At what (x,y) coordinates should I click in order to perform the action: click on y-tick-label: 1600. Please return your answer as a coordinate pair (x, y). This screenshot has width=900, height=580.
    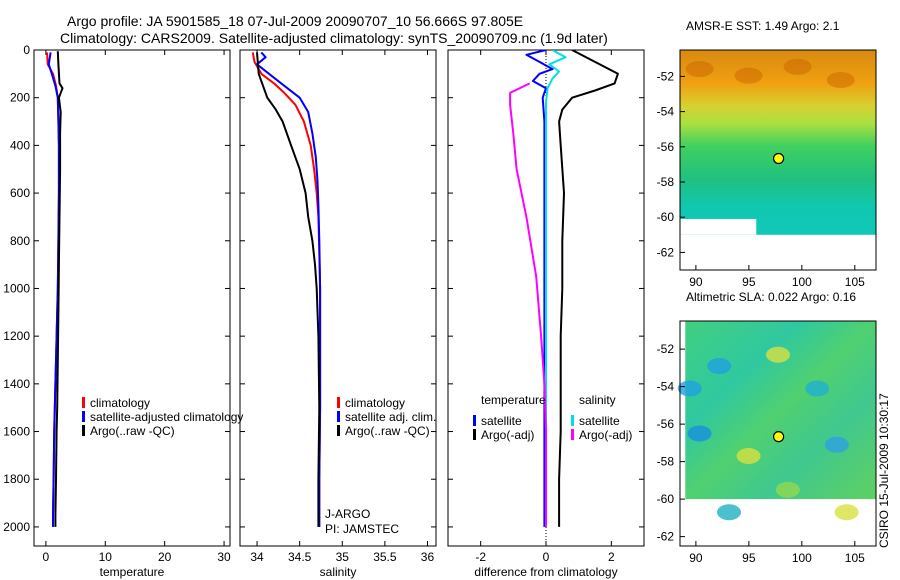
    Looking at the image, I should click on (16, 432).